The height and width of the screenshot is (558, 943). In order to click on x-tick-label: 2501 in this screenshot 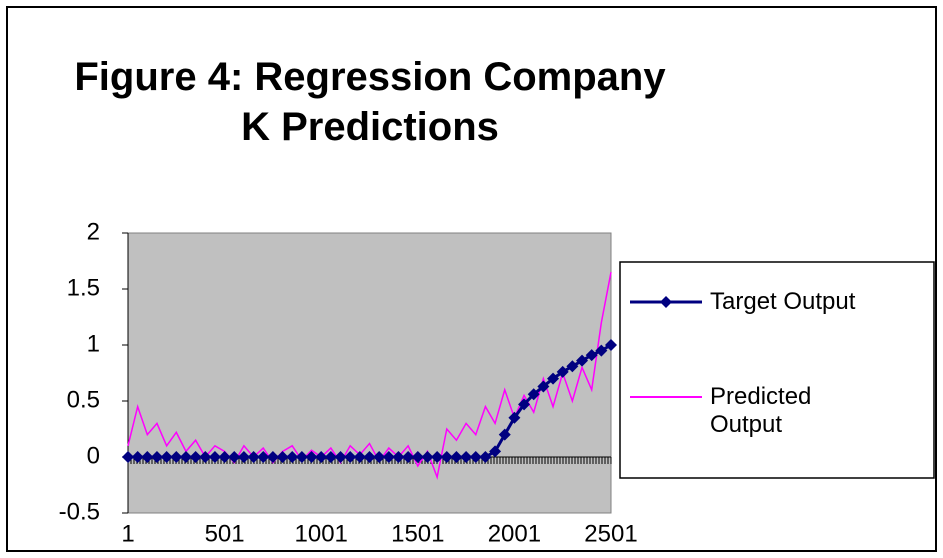, I will do `click(610, 533)`.